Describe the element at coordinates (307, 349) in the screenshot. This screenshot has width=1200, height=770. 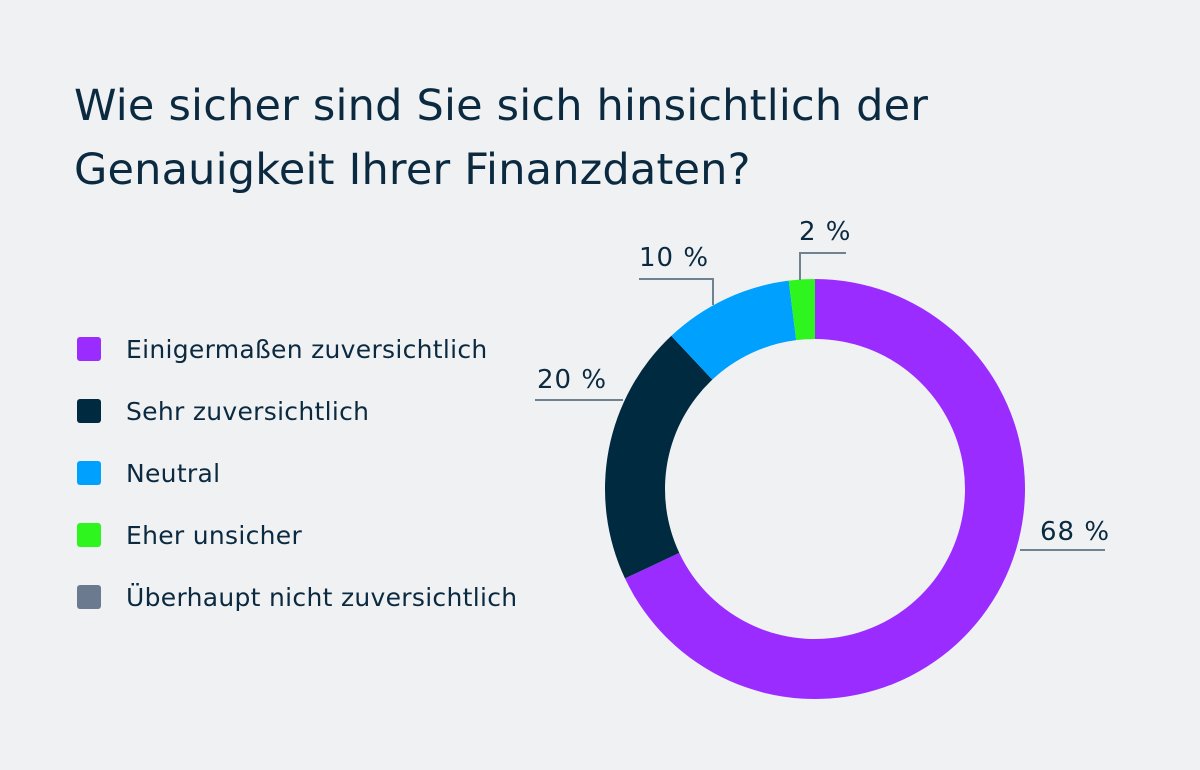
I see `legend-label: Einigermaßen zuversichtlich` at that location.